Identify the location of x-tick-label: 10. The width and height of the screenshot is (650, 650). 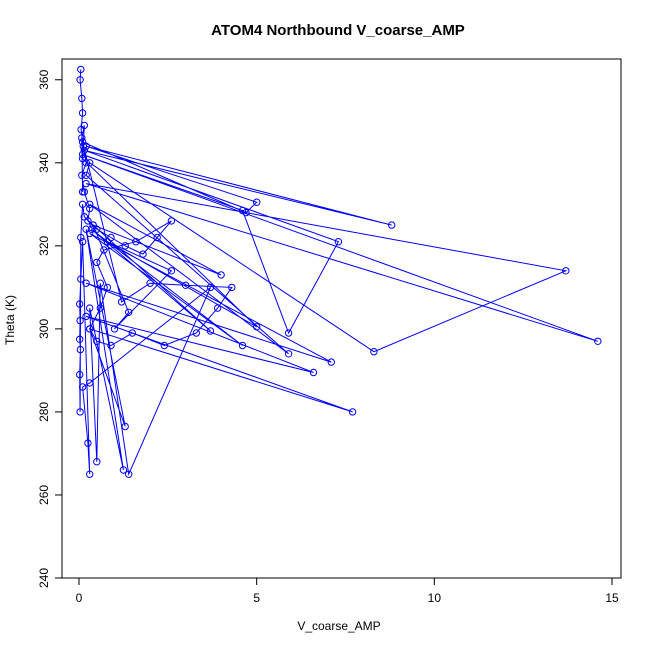
(435, 598).